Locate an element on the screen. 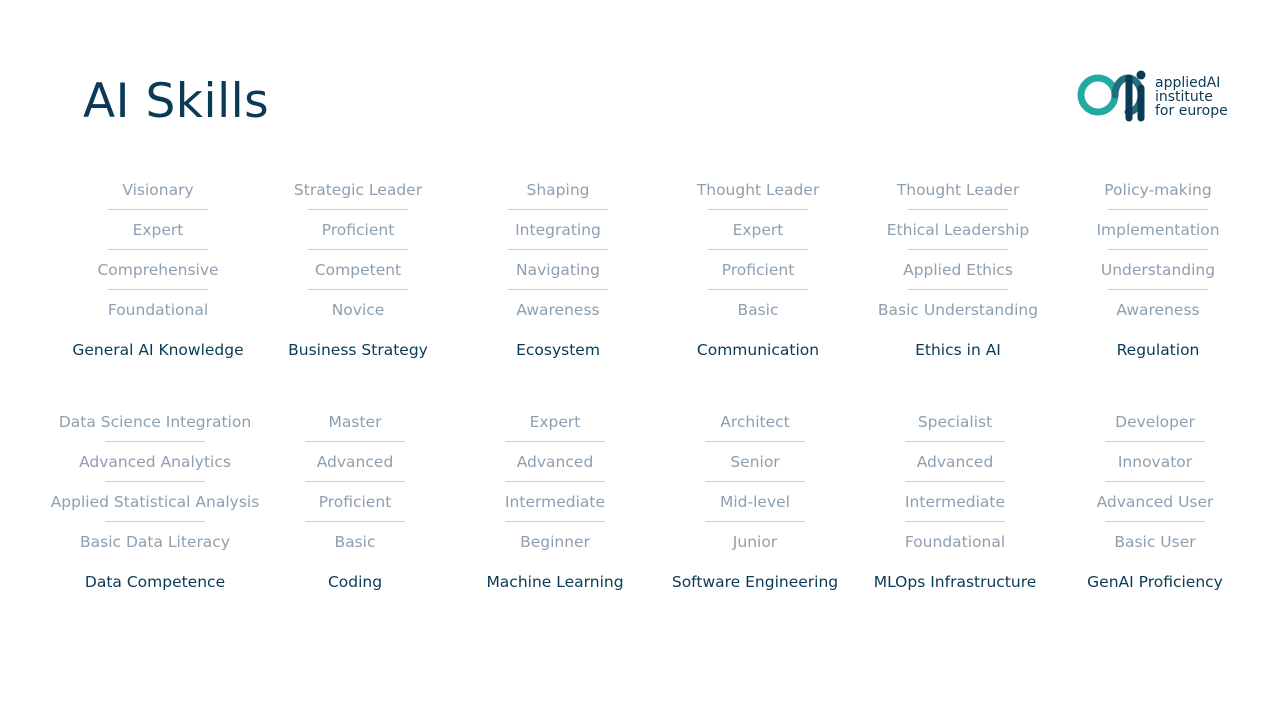 The height and width of the screenshot is (720, 1280). skill-level-label: Junior is located at coordinates (755, 542).